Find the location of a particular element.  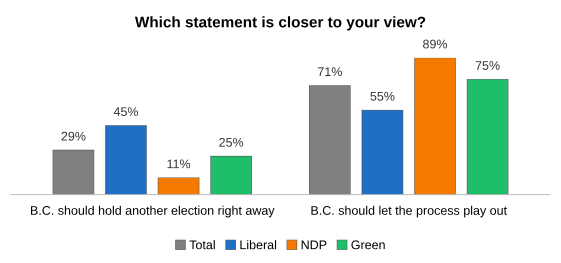

x-tick-label: B.C. should hold another election right away is located at coordinates (153, 212).